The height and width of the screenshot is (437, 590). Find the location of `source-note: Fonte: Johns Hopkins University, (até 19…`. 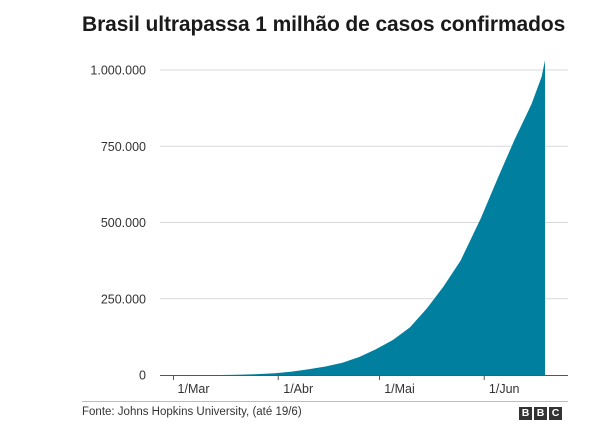

source-note: Fonte: Johns Hopkins University, (até 19… is located at coordinates (192, 412).